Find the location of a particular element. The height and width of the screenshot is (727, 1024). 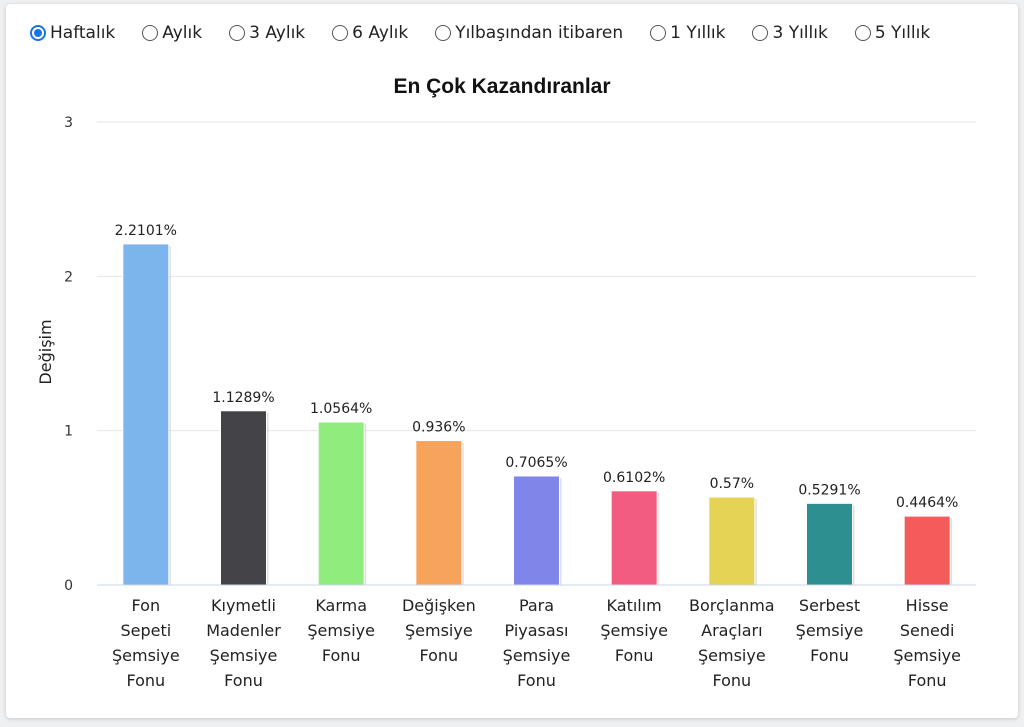

x-tick-label: Araçları is located at coordinates (731, 630).